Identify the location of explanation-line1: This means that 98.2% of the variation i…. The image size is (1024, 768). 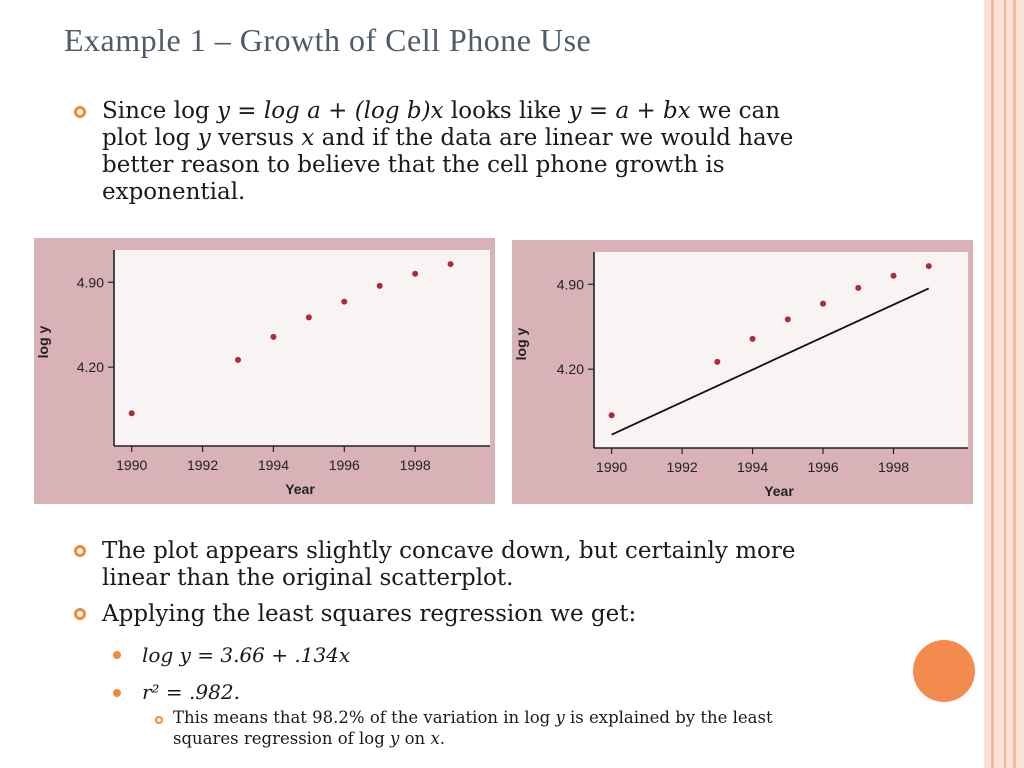
(473, 718).